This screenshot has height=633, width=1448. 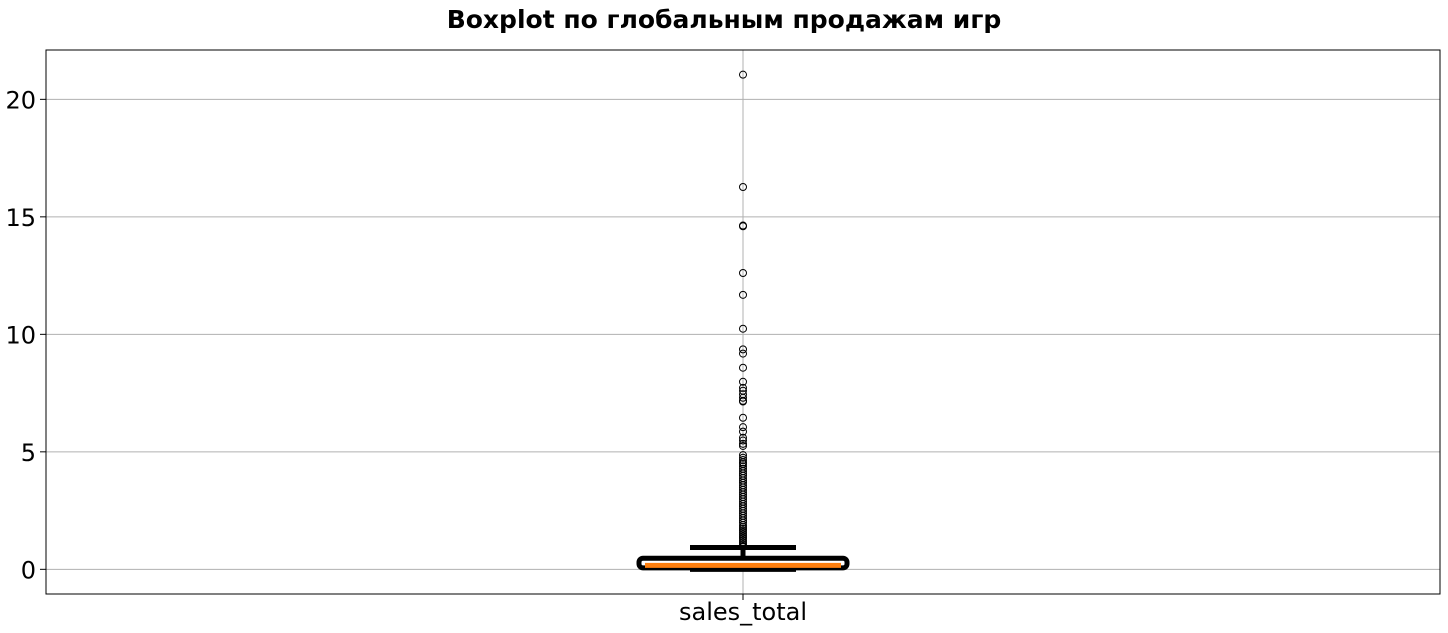 What do you see at coordinates (743, 612) in the screenshot?
I see `x-tick-label: sales_total` at bounding box center [743, 612].